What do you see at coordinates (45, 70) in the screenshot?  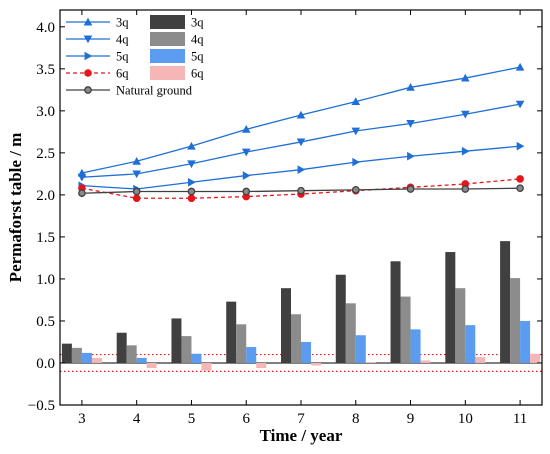 I see `y-tick-label: 3.5` at bounding box center [45, 70].